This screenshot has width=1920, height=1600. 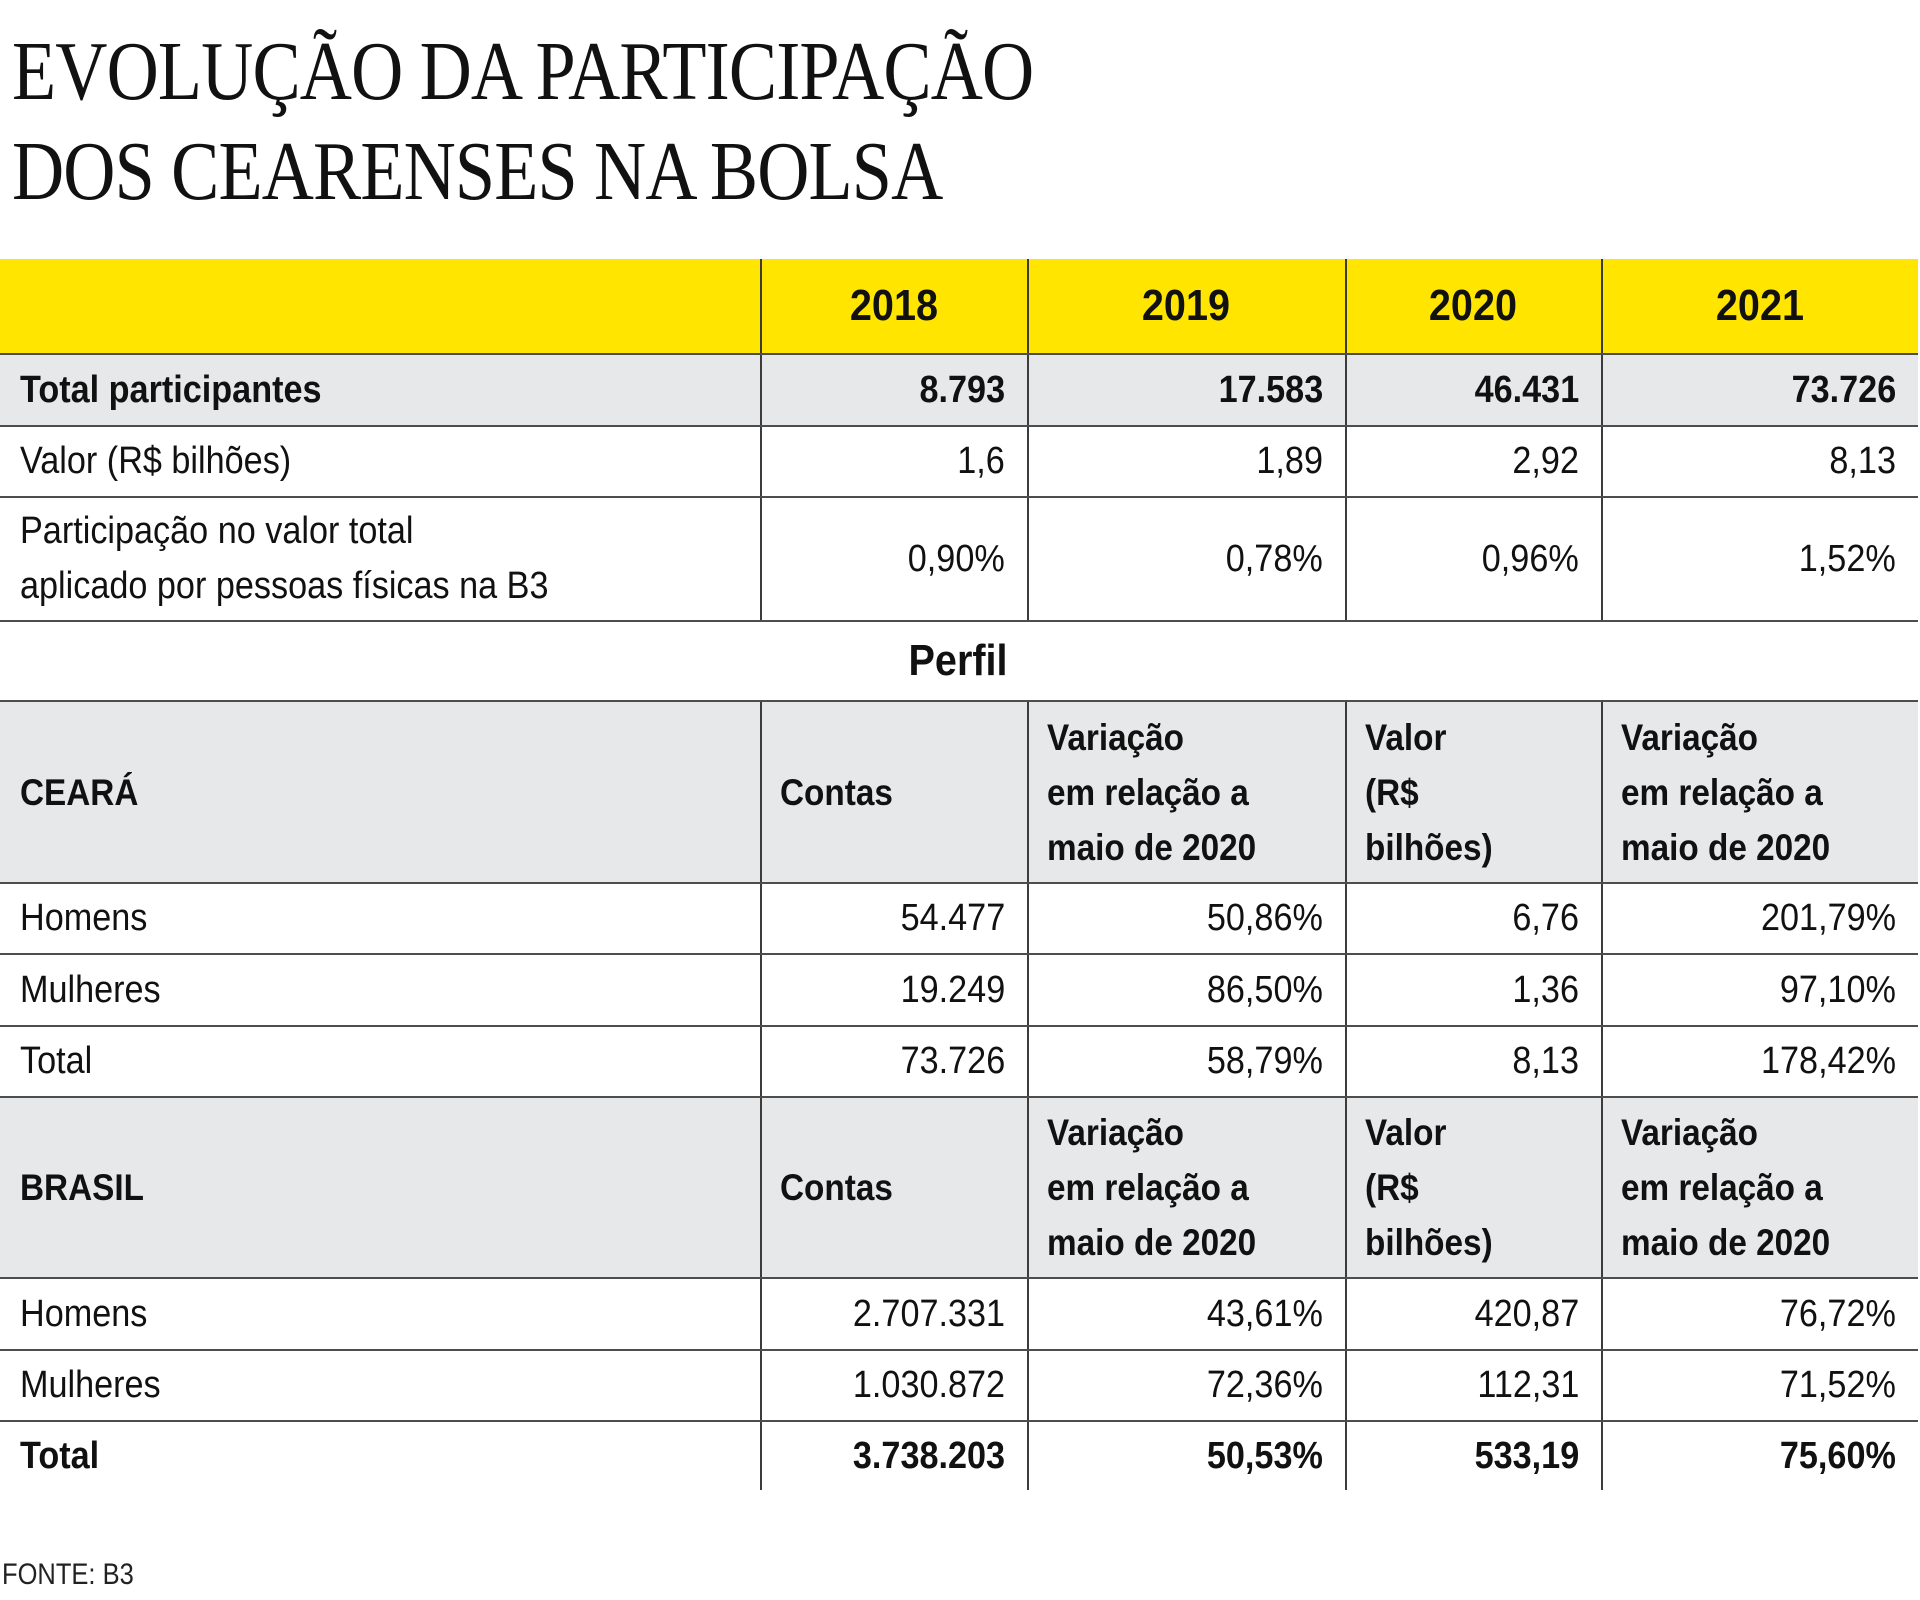 I want to click on perfil-heading: Perfil, so click(x=959, y=661).